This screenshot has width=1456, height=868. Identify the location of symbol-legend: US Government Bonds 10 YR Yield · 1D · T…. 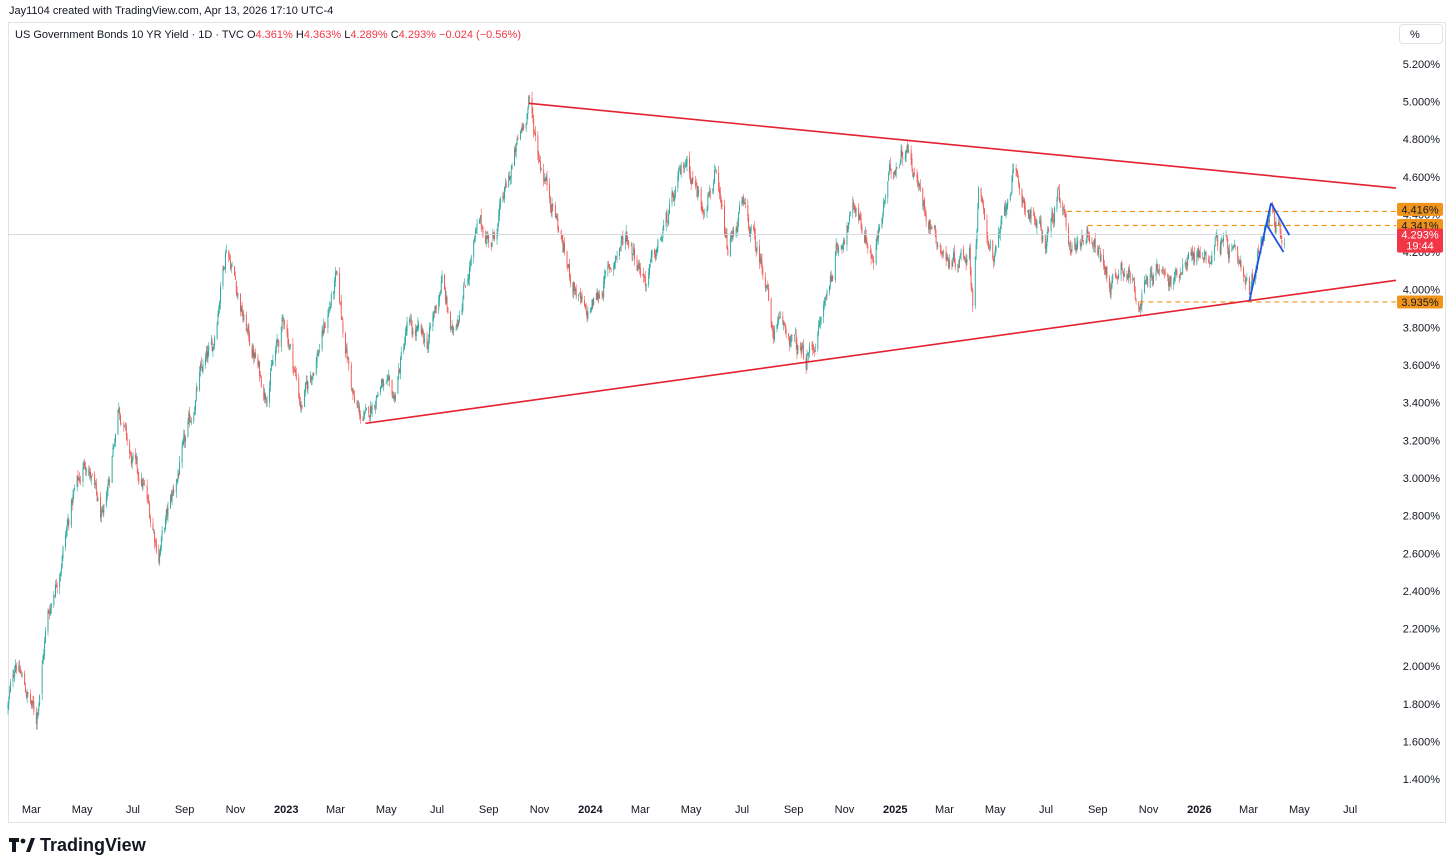
(268, 35).